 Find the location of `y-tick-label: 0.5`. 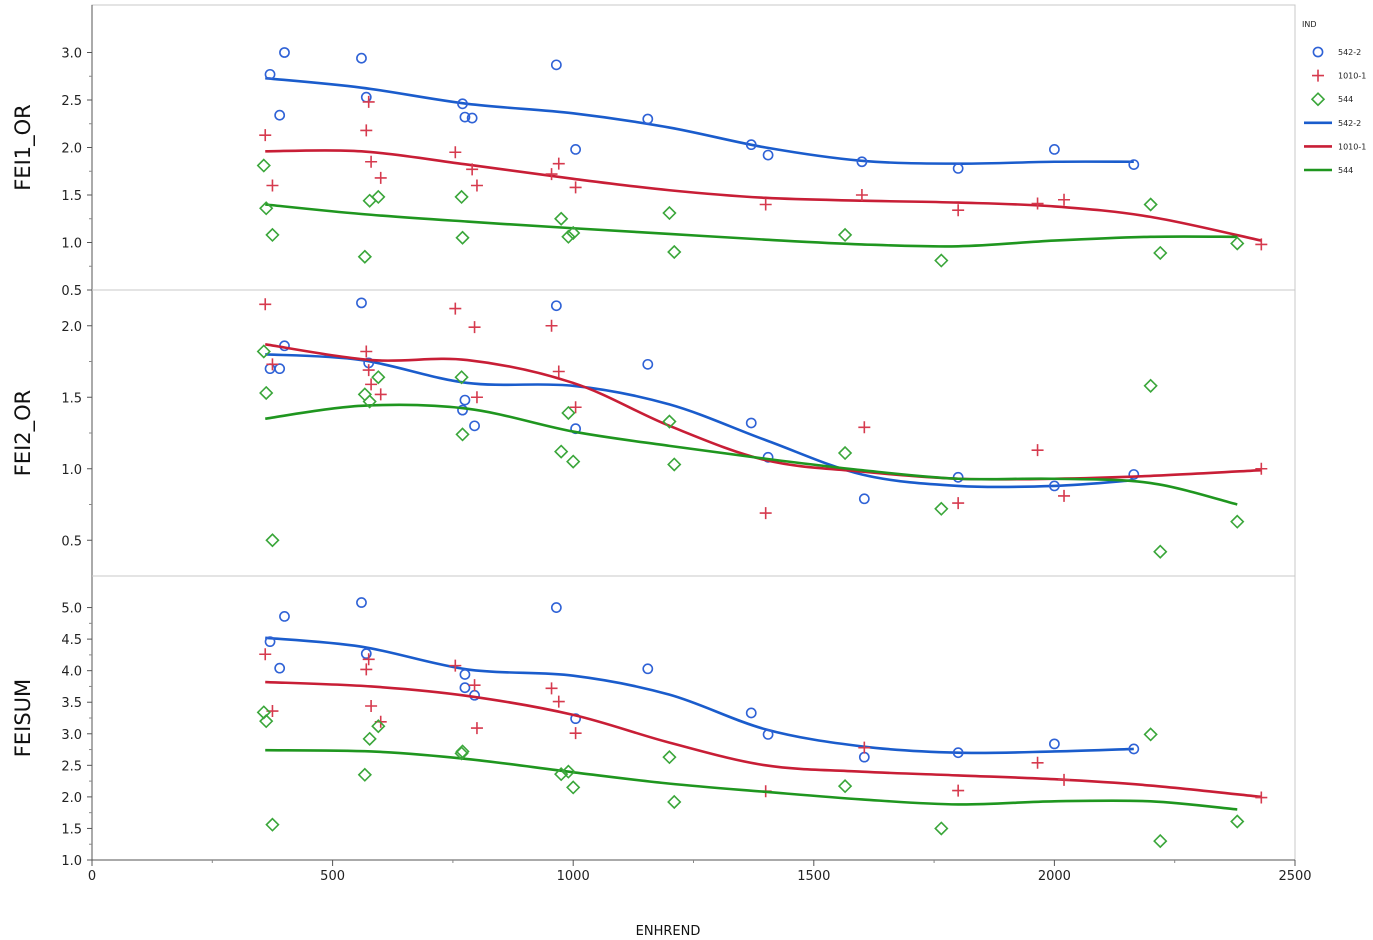

y-tick-label: 0.5 is located at coordinates (71, 541).